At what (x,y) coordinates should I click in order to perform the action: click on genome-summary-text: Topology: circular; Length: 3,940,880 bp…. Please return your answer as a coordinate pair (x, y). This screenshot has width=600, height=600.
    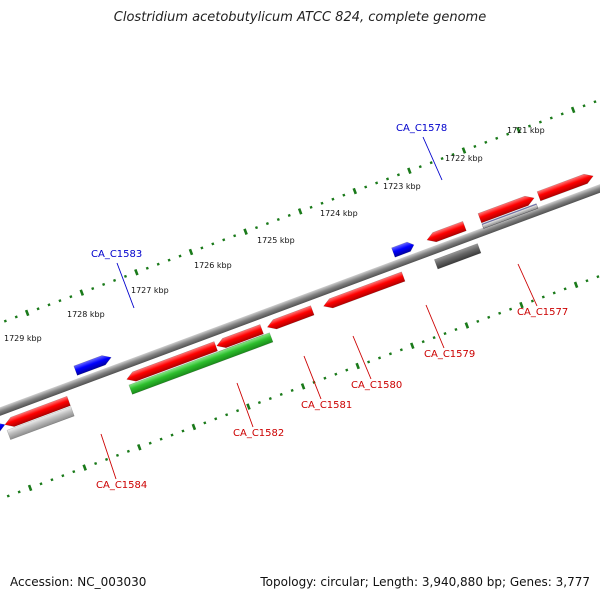
    Looking at the image, I should click on (425, 582).